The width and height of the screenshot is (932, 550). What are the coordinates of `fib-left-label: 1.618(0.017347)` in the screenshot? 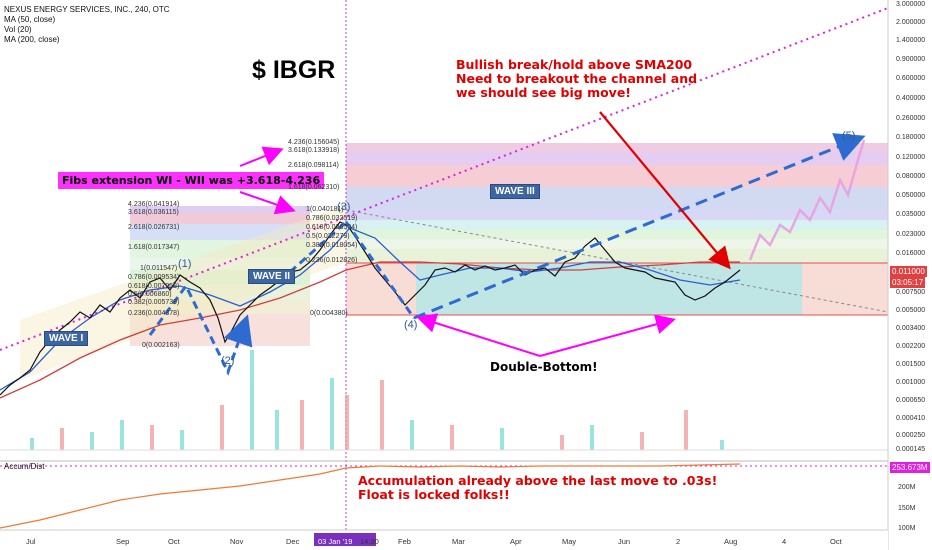 It's located at (154, 247).